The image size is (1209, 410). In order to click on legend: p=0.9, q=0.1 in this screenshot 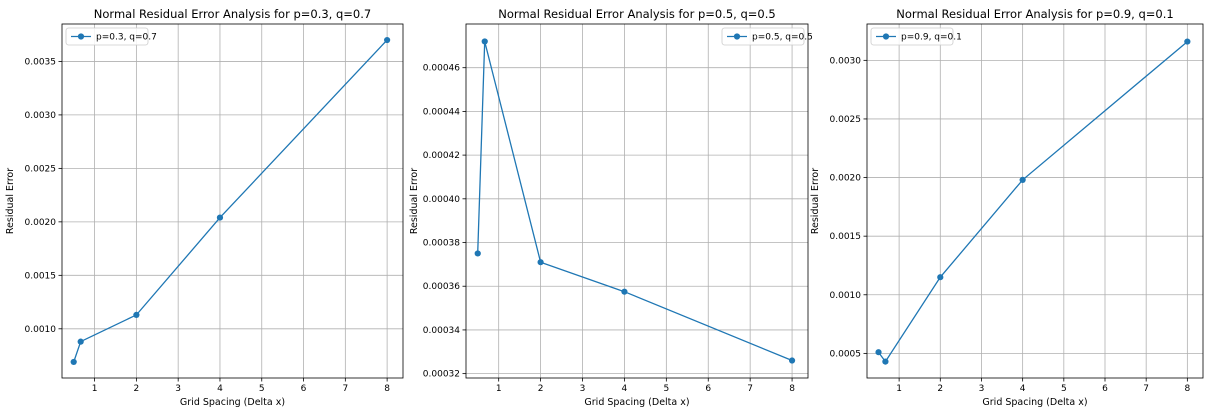, I will do `click(916, 36)`.